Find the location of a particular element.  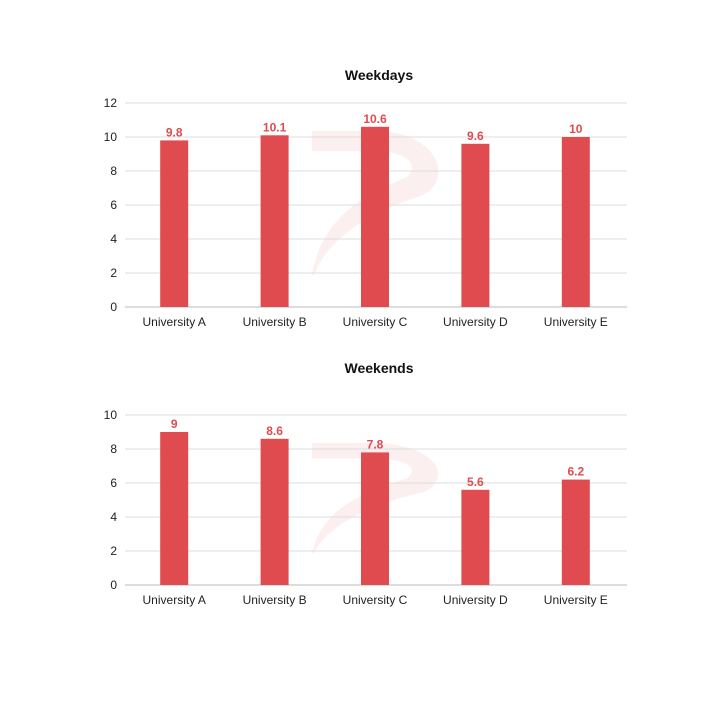

data-label: 10 is located at coordinates (576, 129).